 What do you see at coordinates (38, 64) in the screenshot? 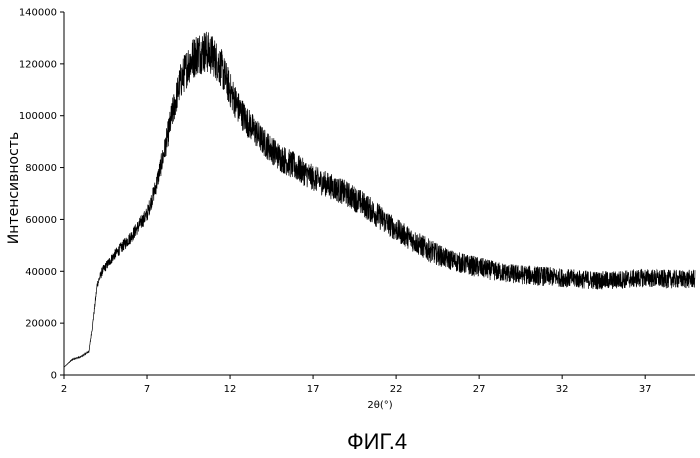
I see `y-tick-label: 120000` at bounding box center [38, 64].